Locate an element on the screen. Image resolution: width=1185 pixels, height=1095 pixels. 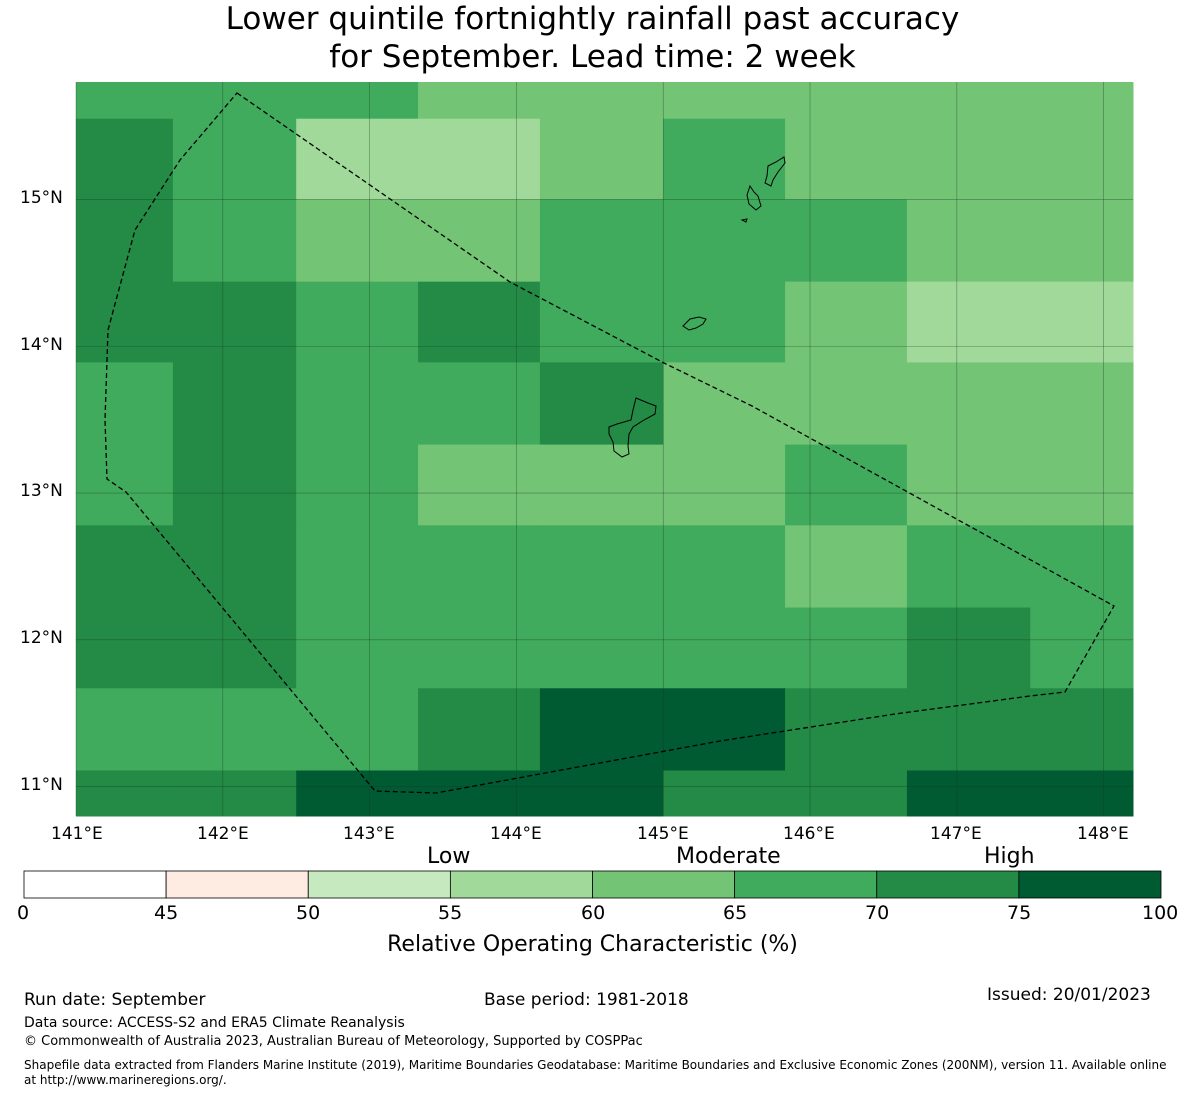
roc-cell-r0-c8 is located at coordinates (1082, 101).